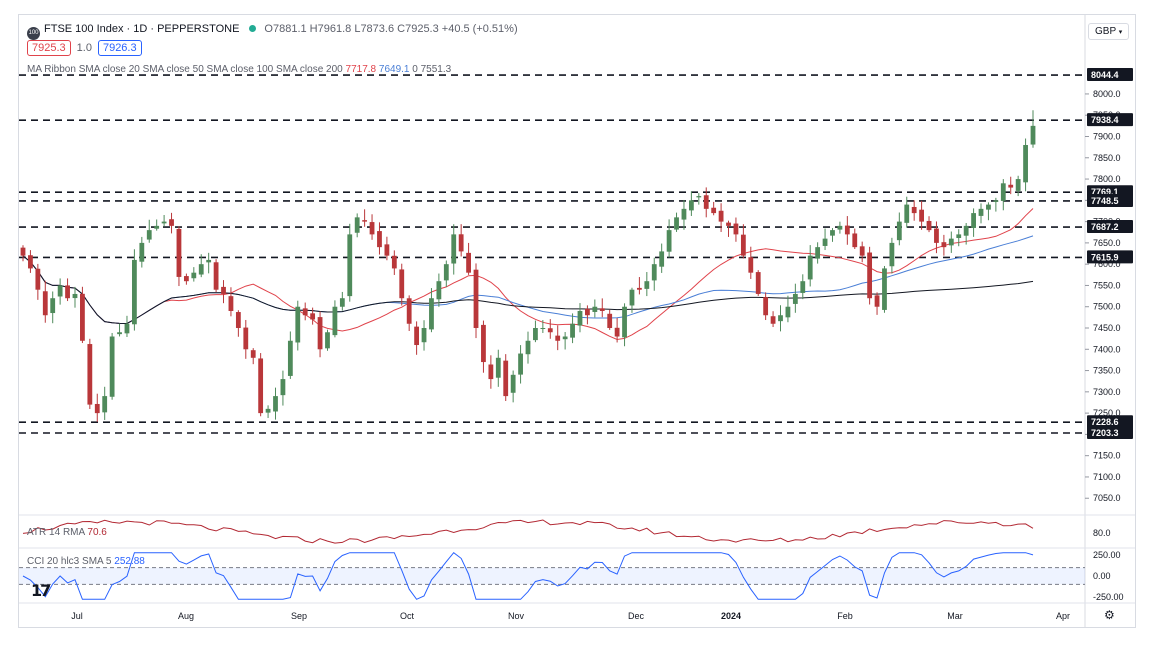  What do you see at coordinates (1107, 179) in the screenshot?
I see `y-tick-label: 7800.0` at bounding box center [1107, 179].